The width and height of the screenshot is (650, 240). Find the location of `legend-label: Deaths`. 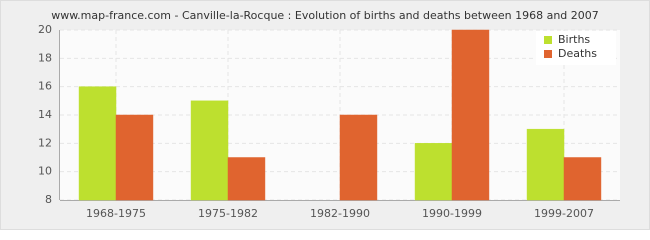

legend-label: Deaths is located at coordinates (577, 53).